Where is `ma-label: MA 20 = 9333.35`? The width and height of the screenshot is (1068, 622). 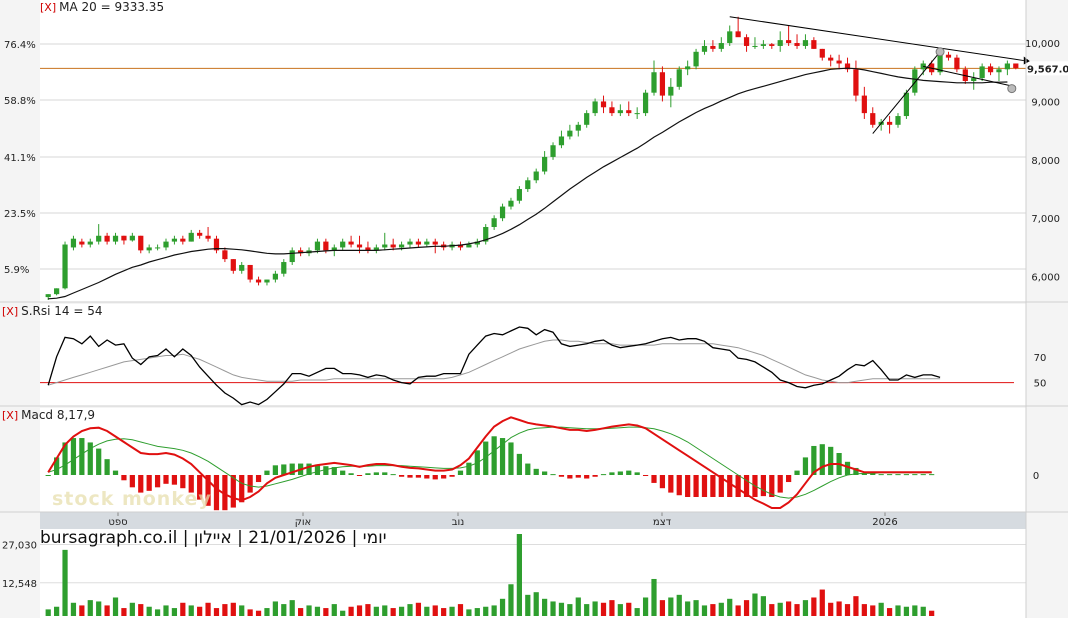 ma-label: MA 20 = 9333.35 is located at coordinates (112, 7).